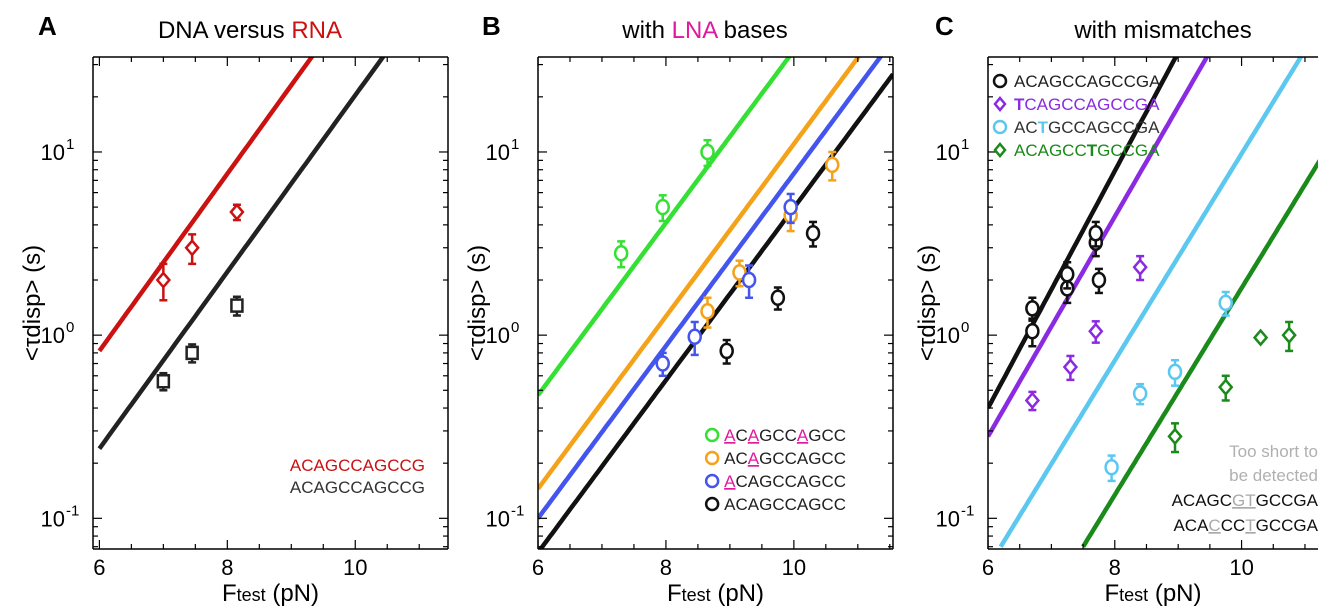  I want to click on y-tick-exponent: 0, so click(70, 327).